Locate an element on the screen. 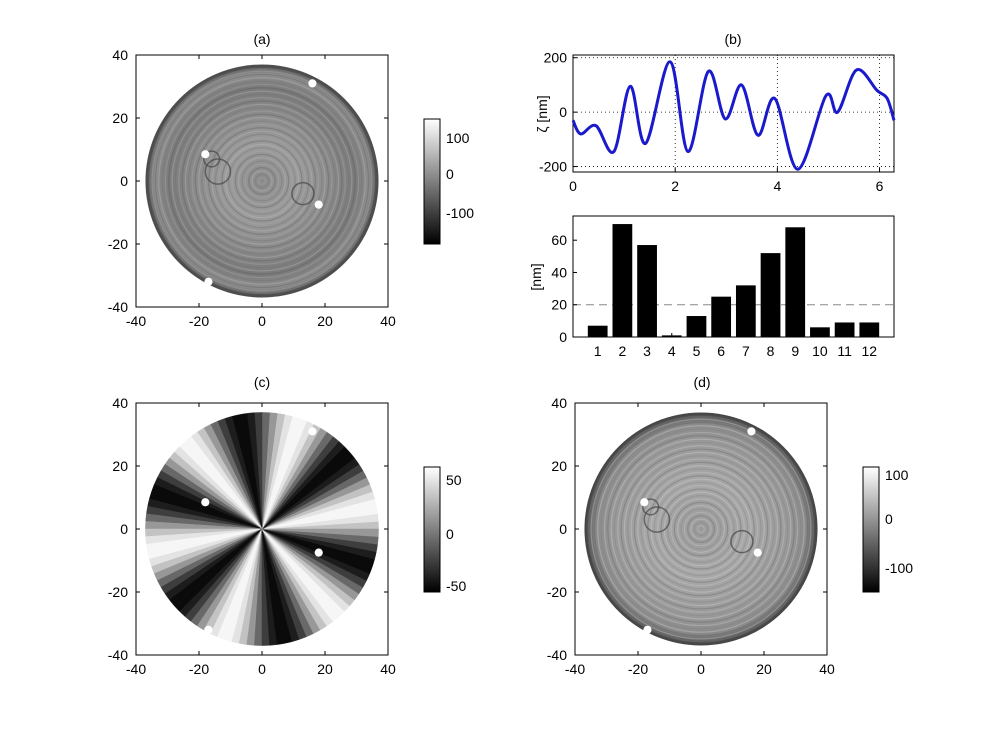  bars is located at coordinates (733, 280).